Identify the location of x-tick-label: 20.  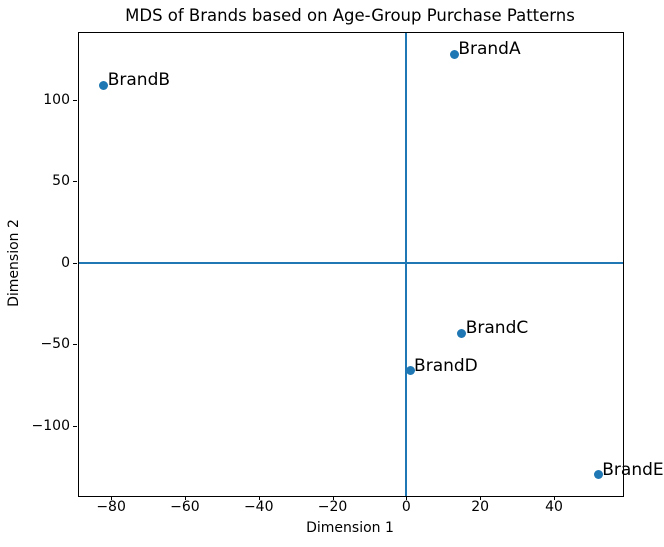
(480, 507).